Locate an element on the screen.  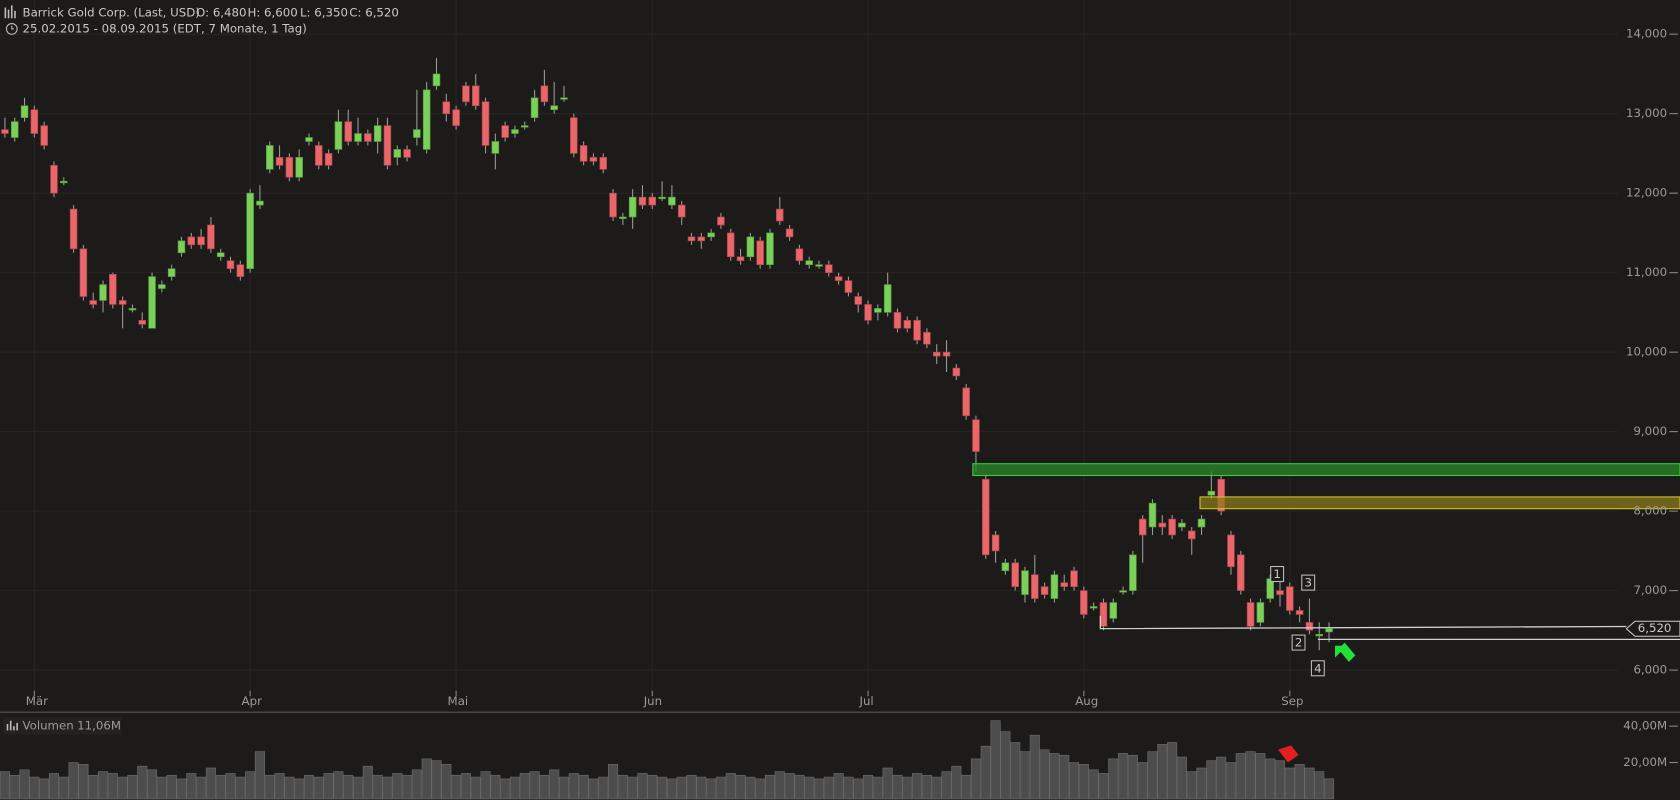
y-tick-label: 11,000 is located at coordinates (1646, 272).